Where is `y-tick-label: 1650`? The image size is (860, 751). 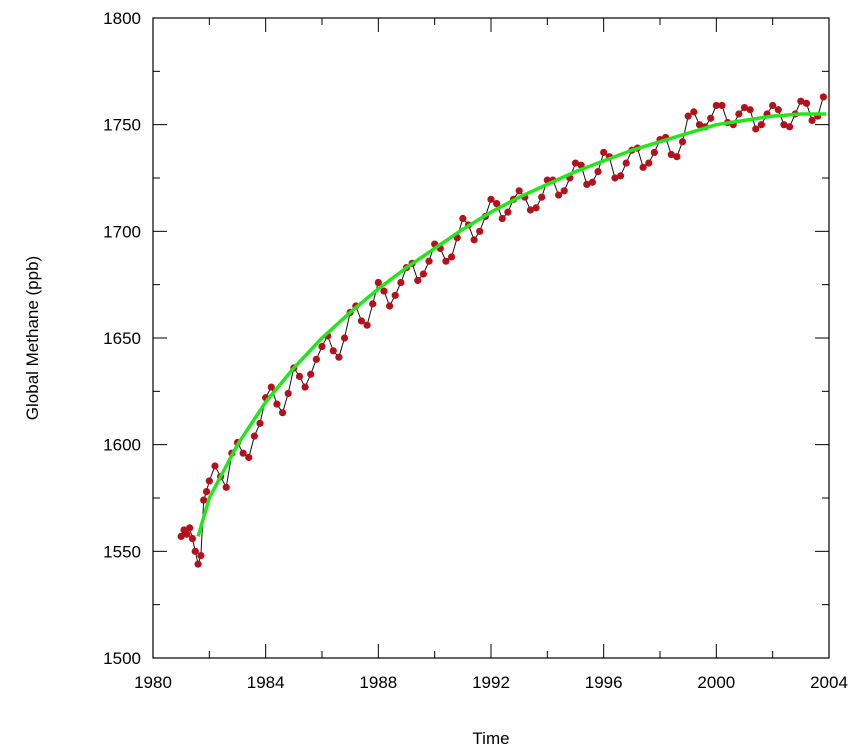
y-tick-label: 1650 is located at coordinates (122, 338).